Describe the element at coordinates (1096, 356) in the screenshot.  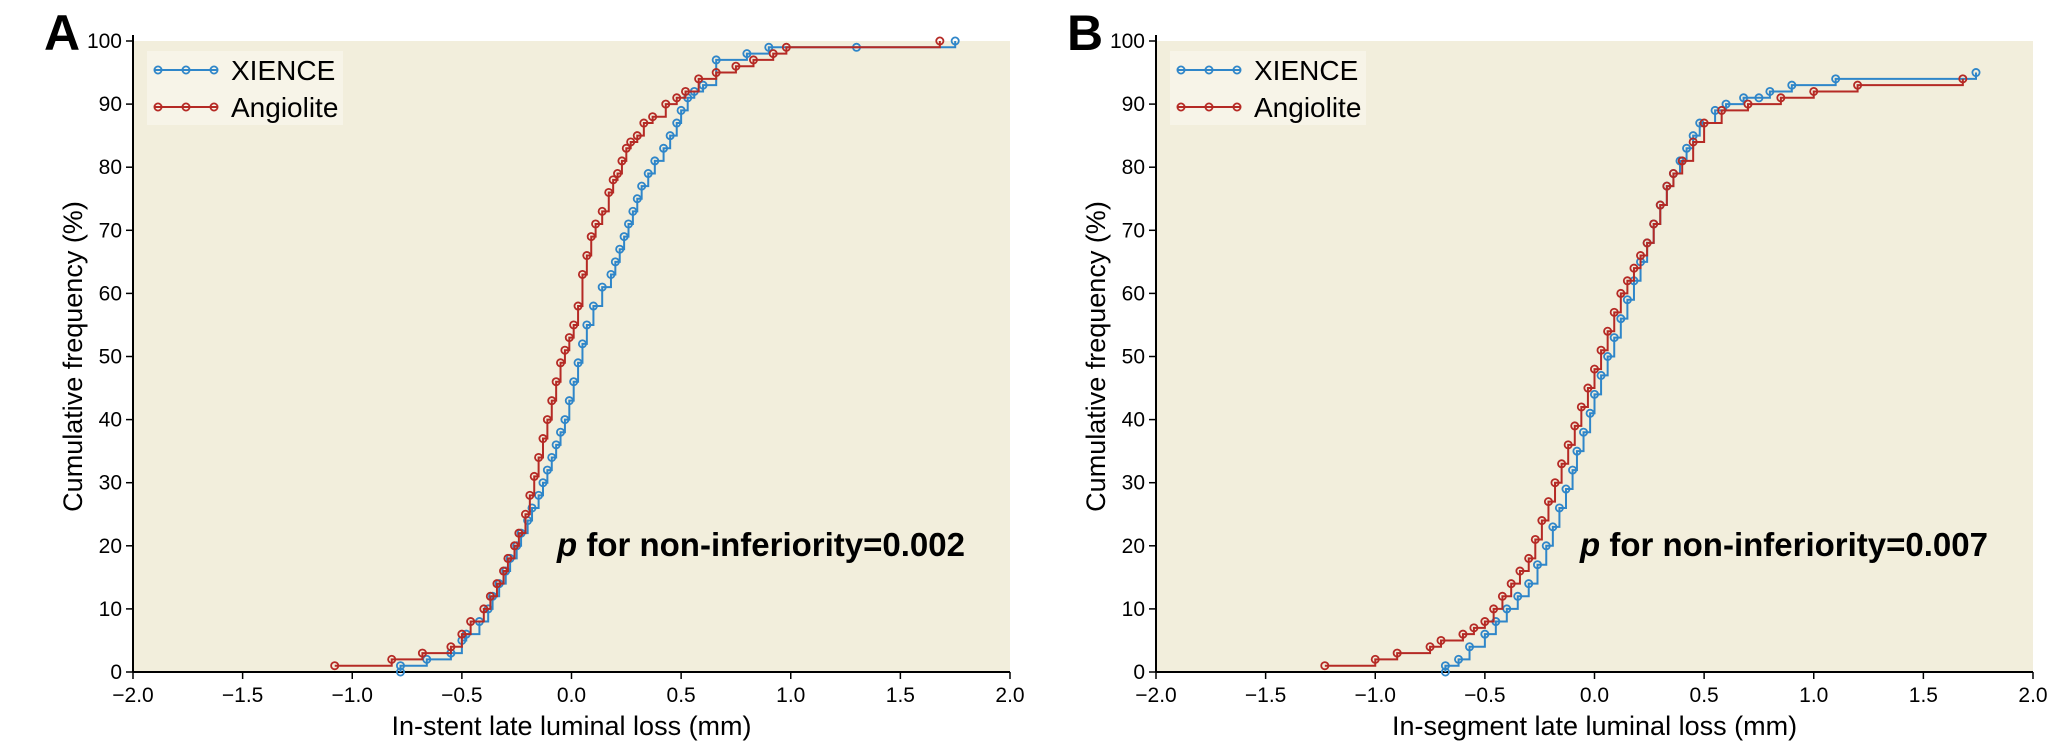
I see `y-axis-title: Cumulative frequency (%)` at that location.